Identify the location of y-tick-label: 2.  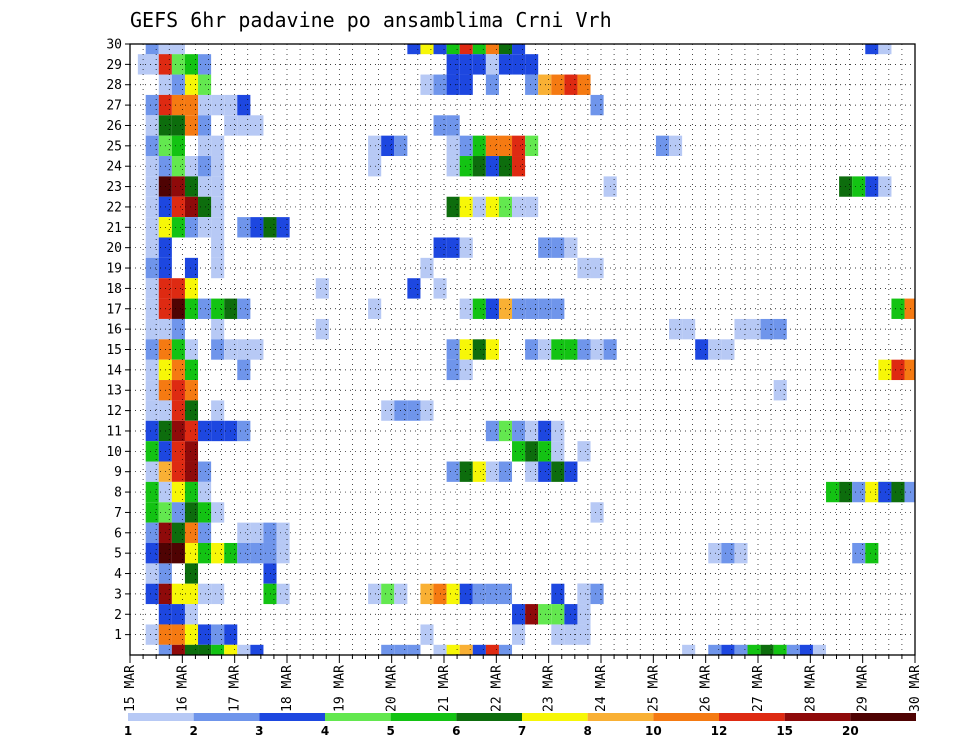
(118, 615).